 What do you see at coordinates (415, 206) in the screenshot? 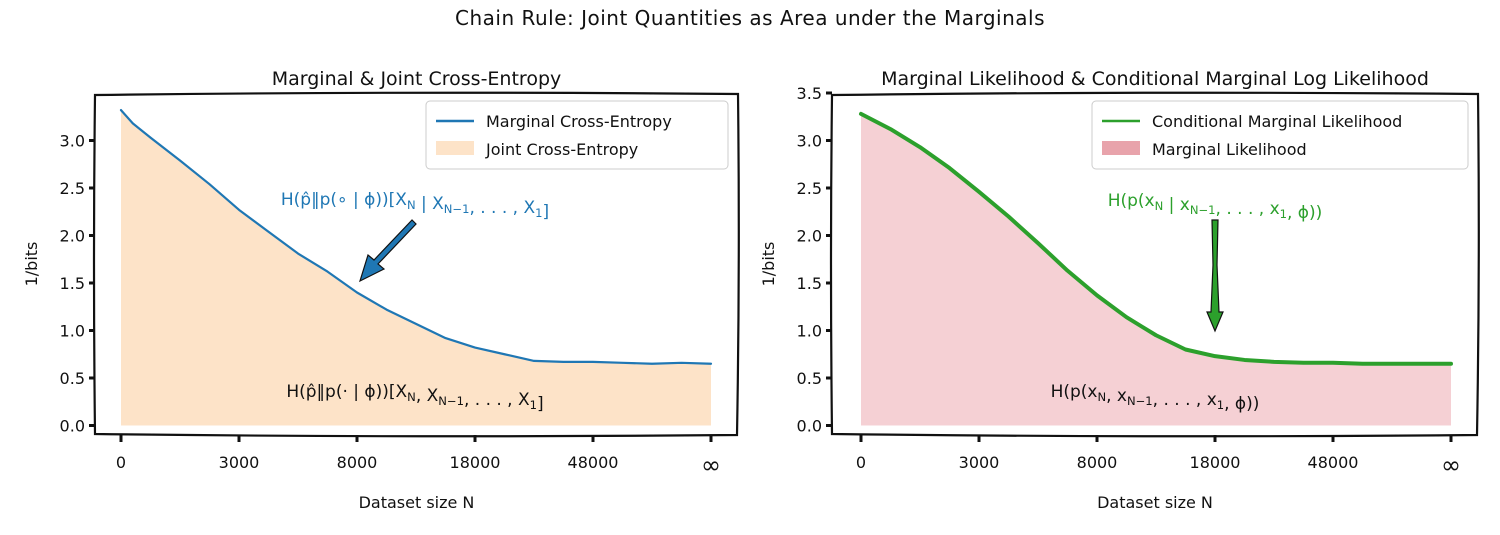
I see `annotation-marginal: H(p̂‖p(∘ | ϕ))[XN | XN−1, . . . , X1]` at bounding box center [415, 206].